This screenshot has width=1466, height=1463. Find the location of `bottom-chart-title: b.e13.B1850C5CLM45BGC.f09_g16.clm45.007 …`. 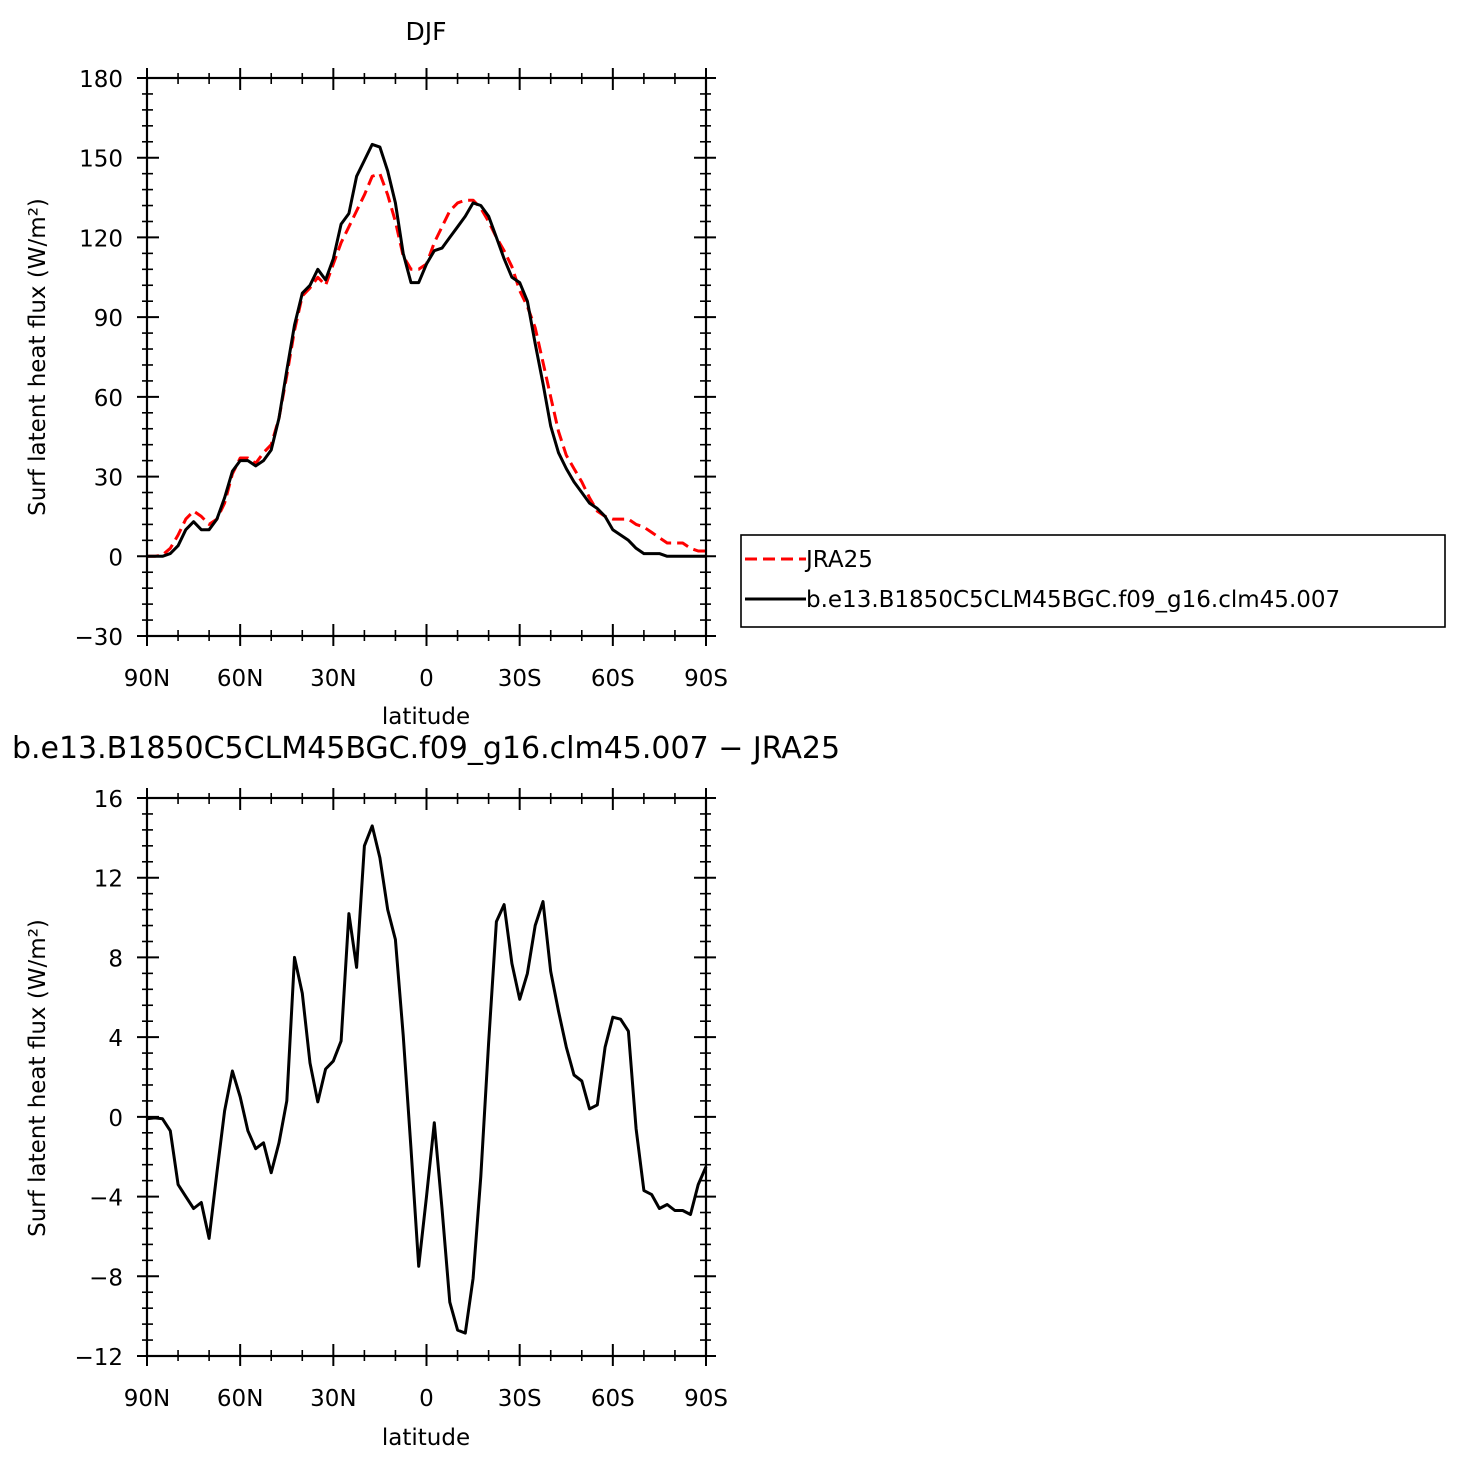

bottom-chart-title: b.e13.B1850C5CLM45BGC.f09_g16.clm45.007 … is located at coordinates (426, 748).